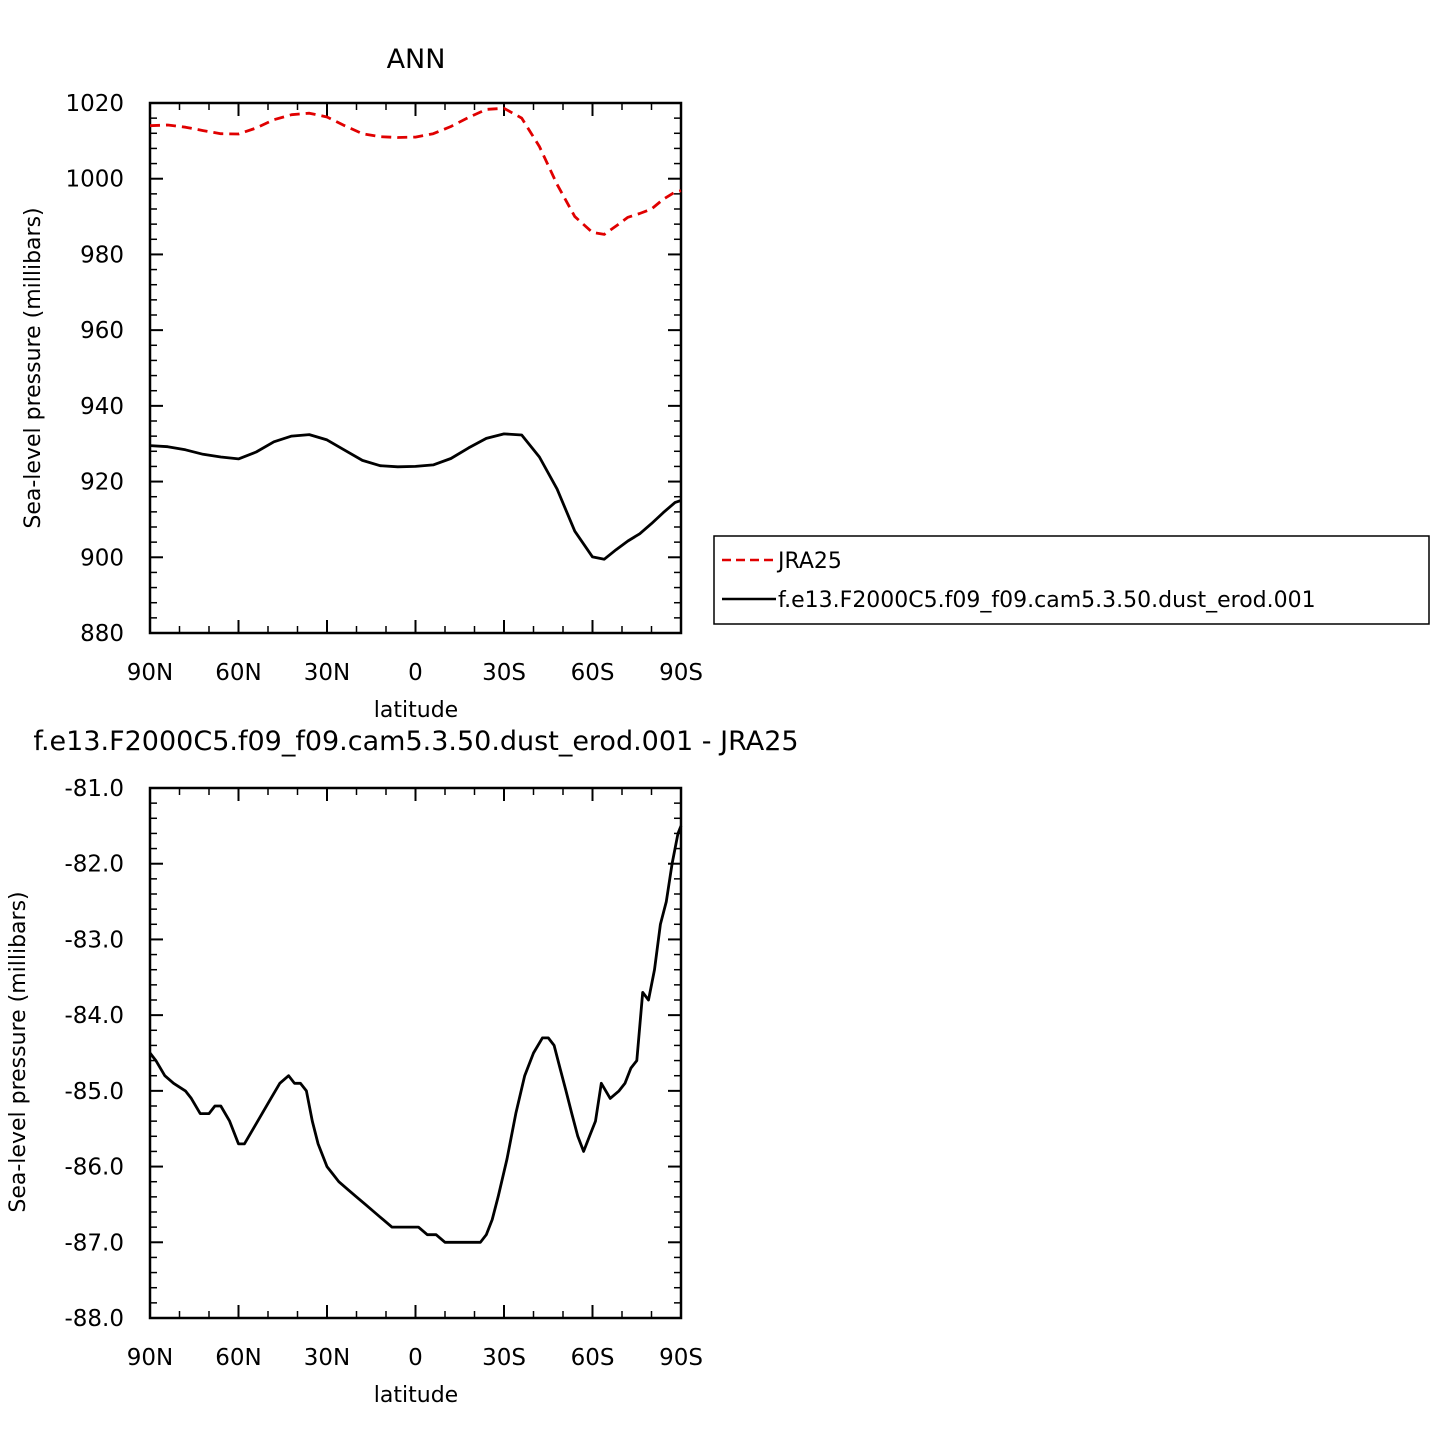 This screenshot has width=1449, height=1447. I want to click on y-axis-label-bottom: Sea-level pressure (millibars), so click(18, 1051).